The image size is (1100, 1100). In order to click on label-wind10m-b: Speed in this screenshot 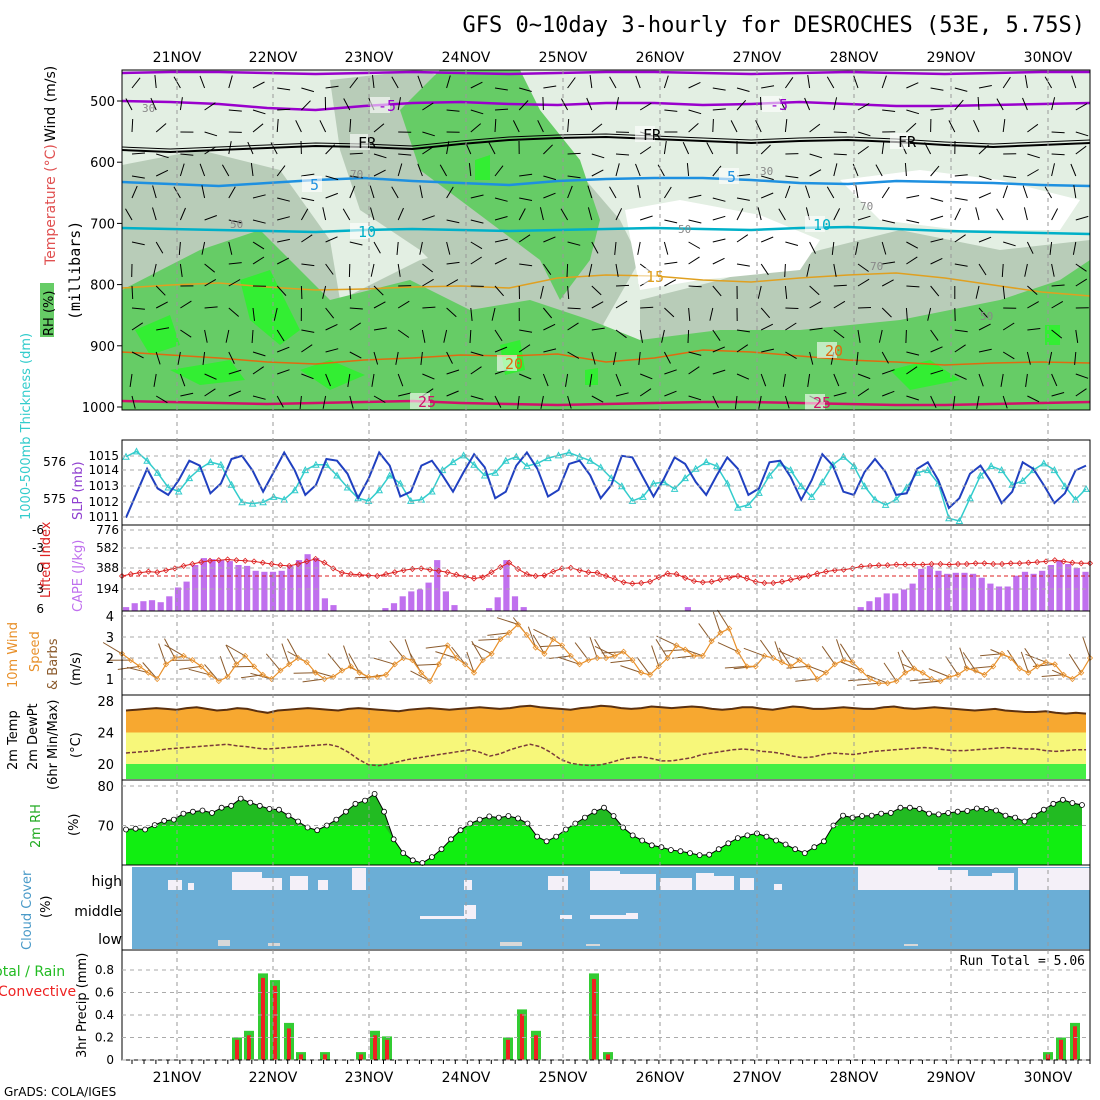, I will do `click(35, 651)`.